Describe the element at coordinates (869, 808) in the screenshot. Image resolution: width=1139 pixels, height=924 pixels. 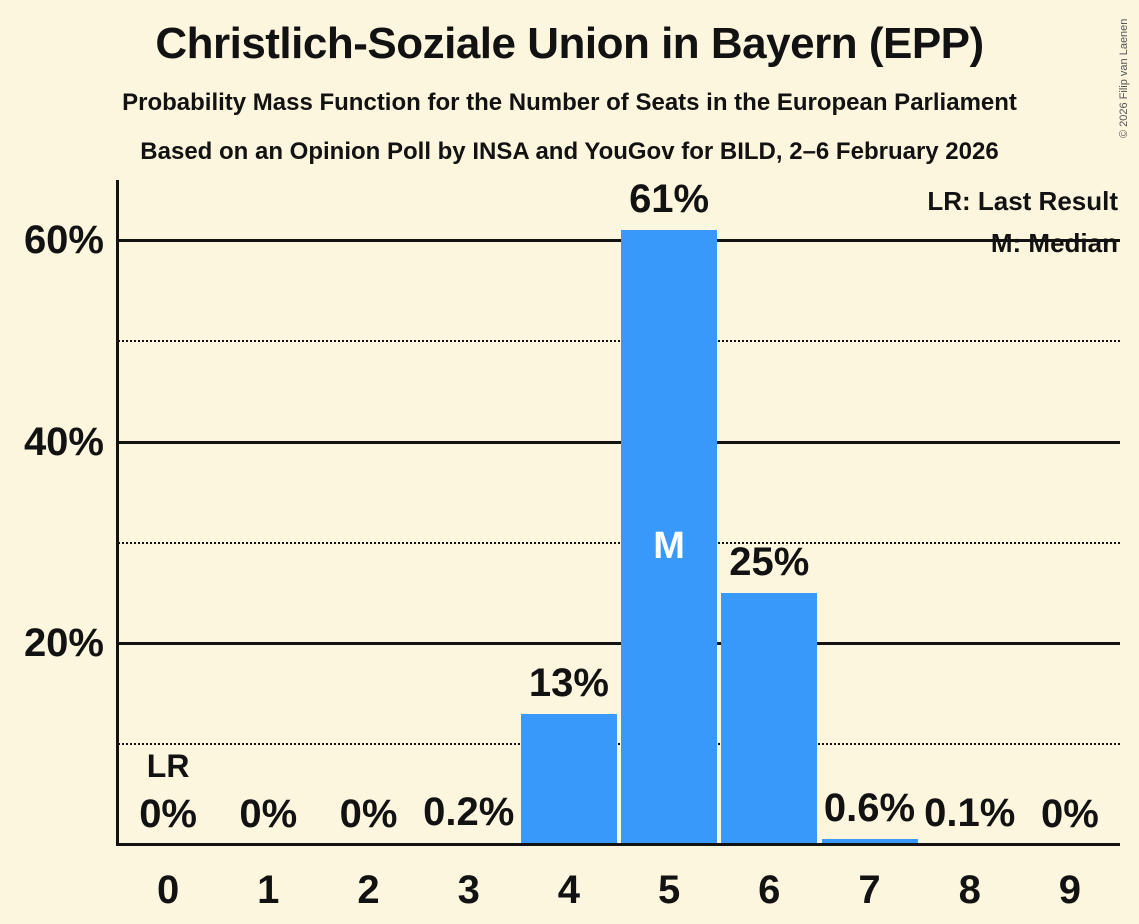
I see `value-label-seat-7: 0.6%` at that location.